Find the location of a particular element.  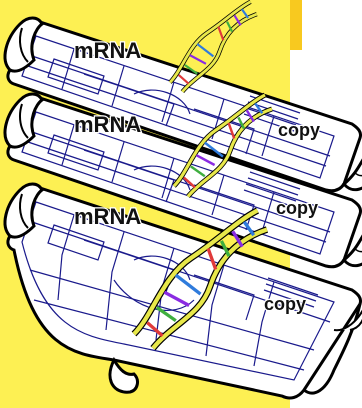

mrna-label-2: mRNA is located at coordinates (107, 124).